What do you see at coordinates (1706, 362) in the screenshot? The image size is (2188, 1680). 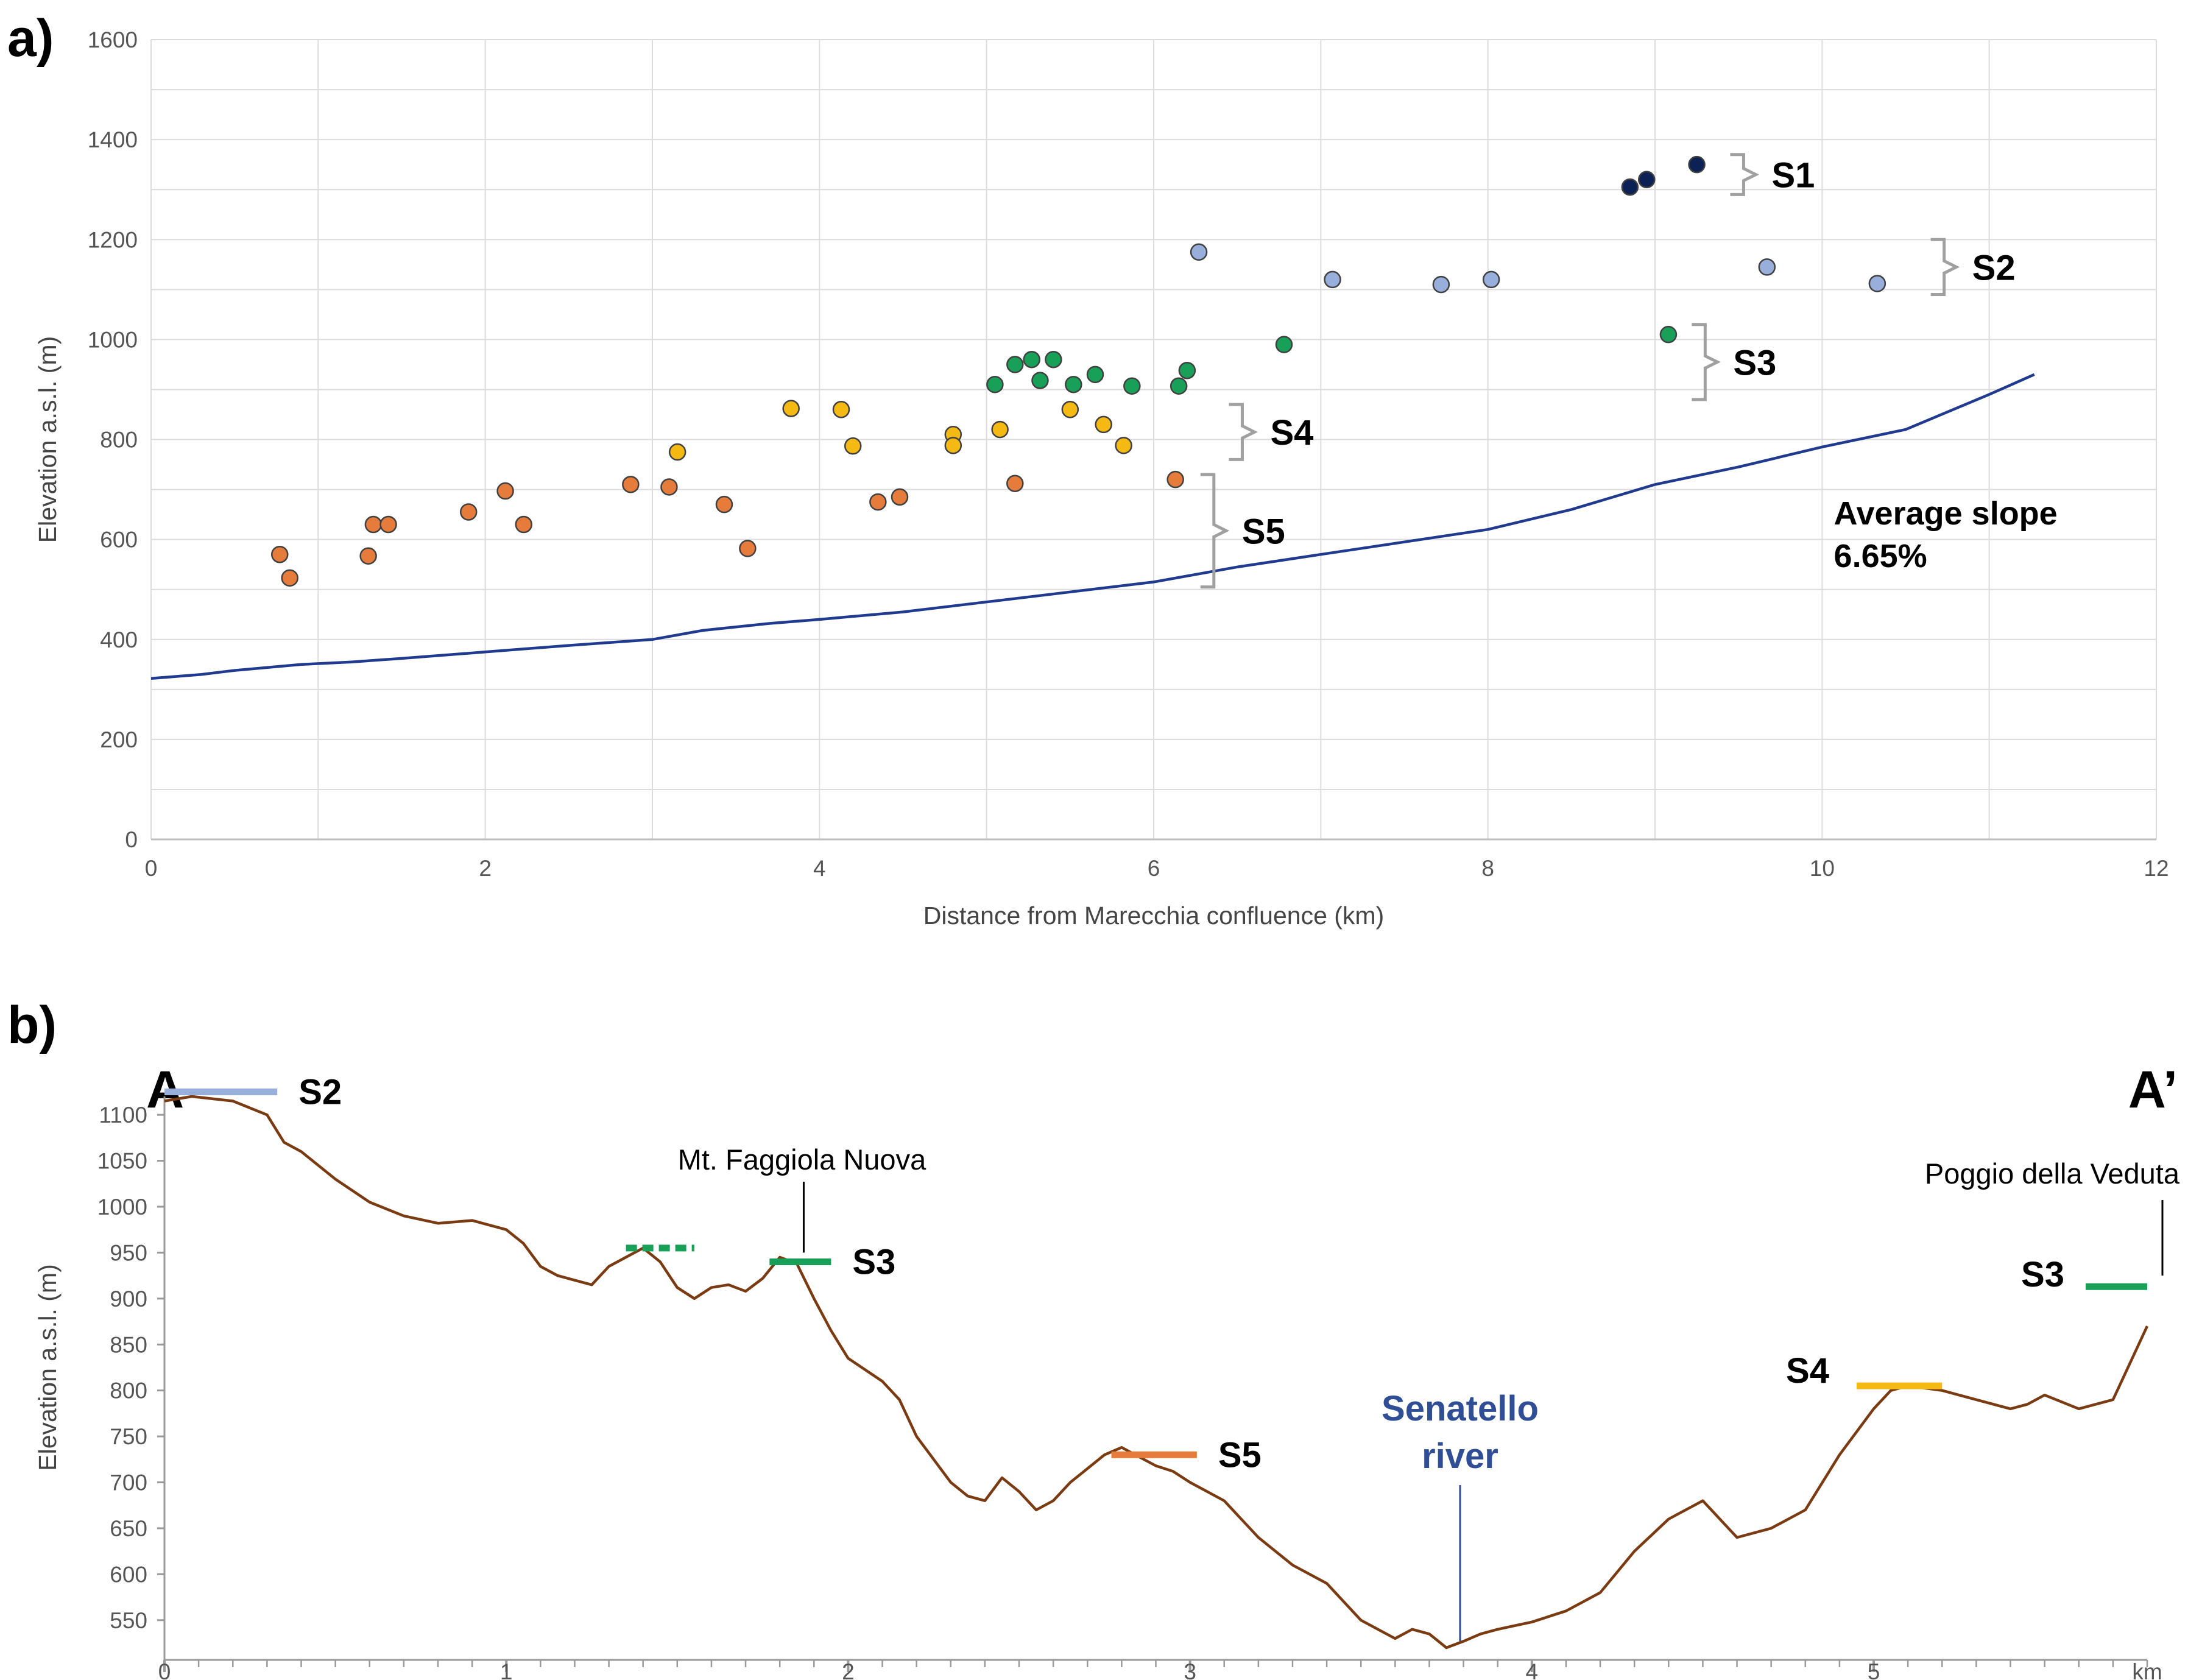 I see `bracket-s3` at bounding box center [1706, 362].